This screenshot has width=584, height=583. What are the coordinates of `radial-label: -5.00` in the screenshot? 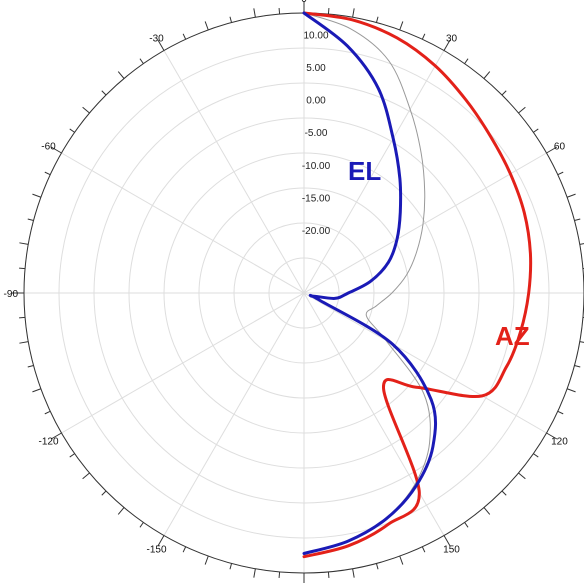 It's located at (316, 133).